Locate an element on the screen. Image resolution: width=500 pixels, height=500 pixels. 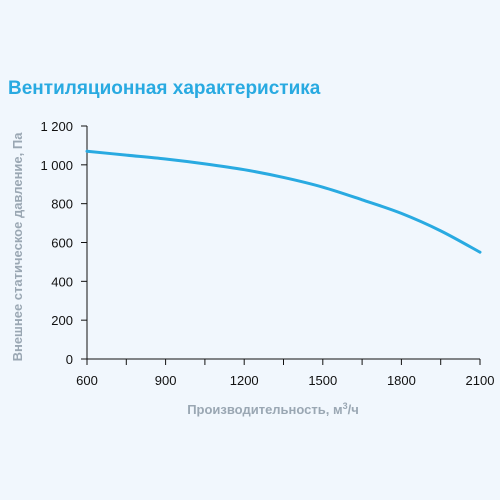
x-axis-title: Производительность, м3/ч is located at coordinates (273, 409).